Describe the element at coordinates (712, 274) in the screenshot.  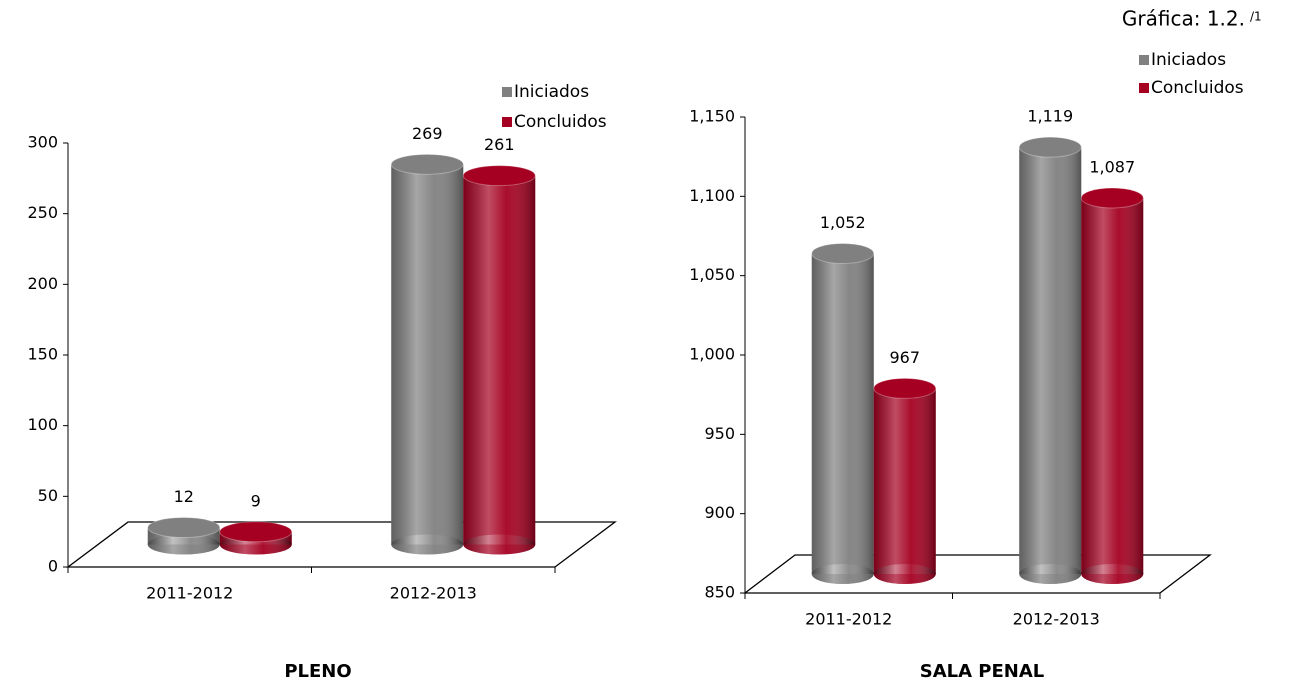
I see `y-tick-label: 1,050` at that location.